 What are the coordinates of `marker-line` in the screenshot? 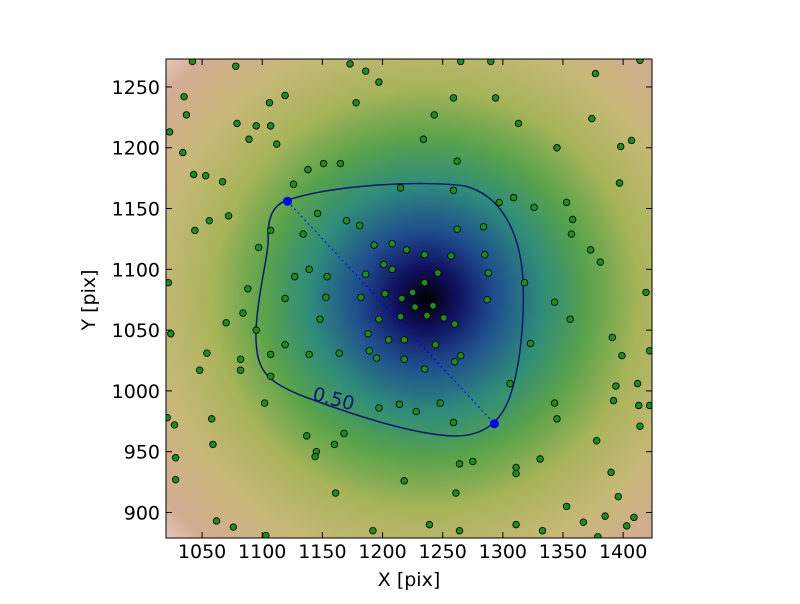 It's located at (391, 312).